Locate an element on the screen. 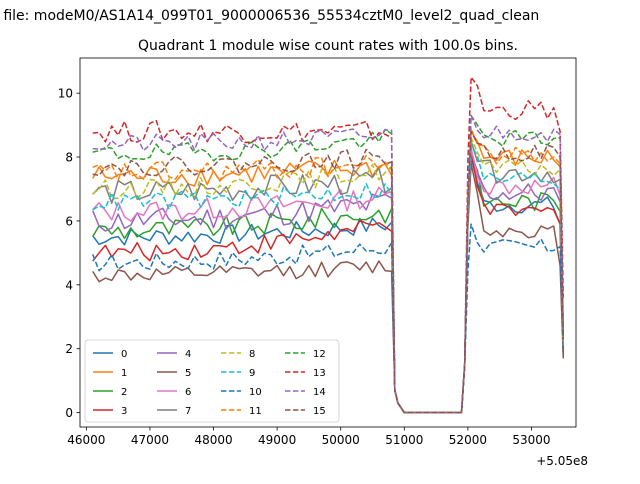  legend-label-5: 5 is located at coordinates (188, 373).